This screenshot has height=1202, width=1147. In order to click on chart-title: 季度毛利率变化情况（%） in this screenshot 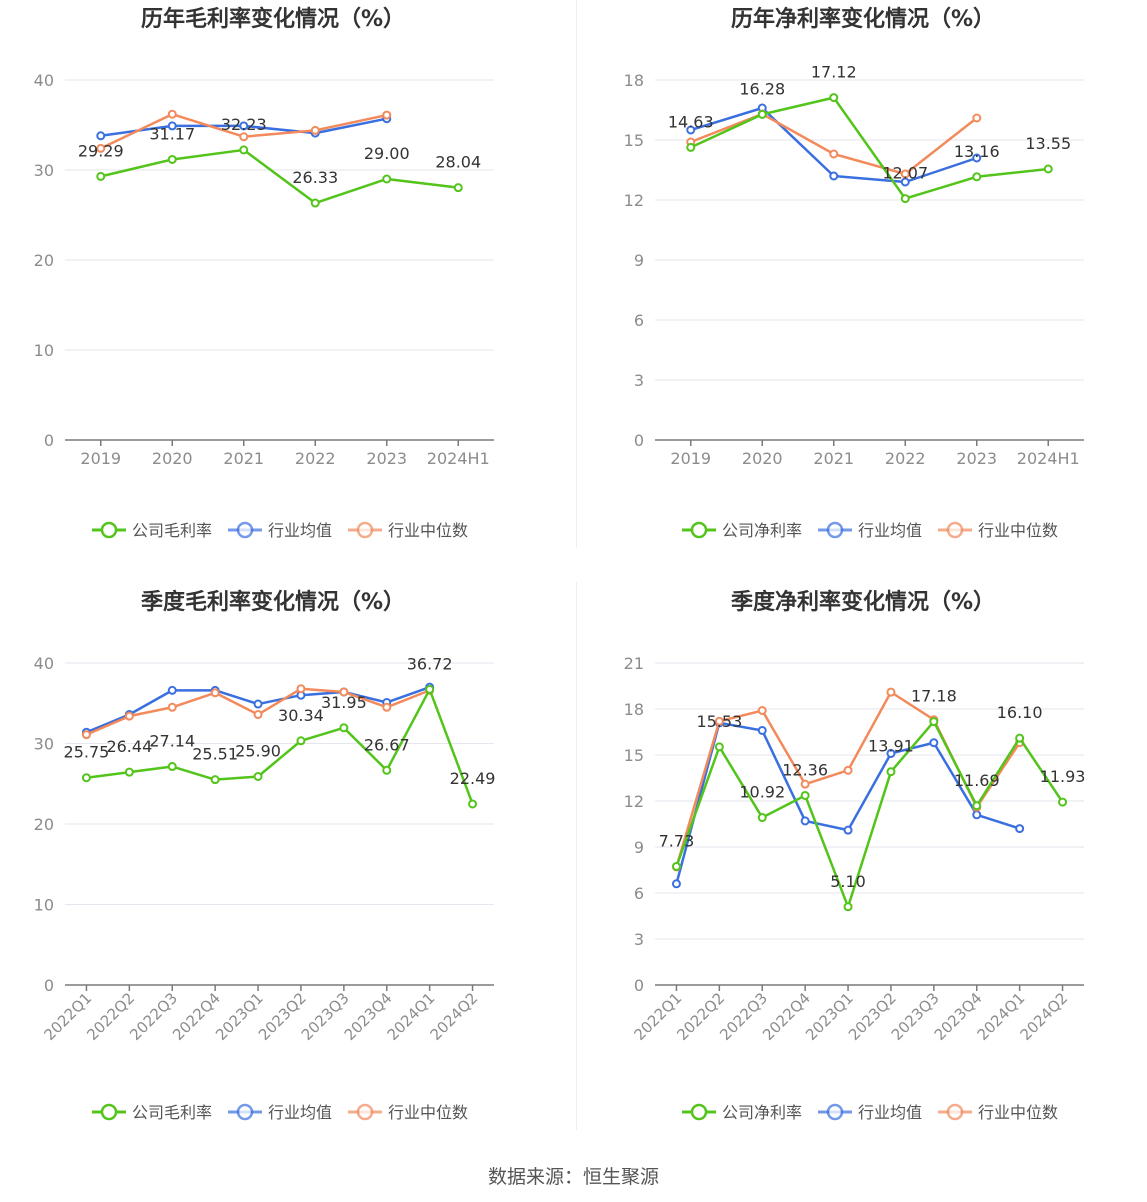, I will do `click(273, 602)`.